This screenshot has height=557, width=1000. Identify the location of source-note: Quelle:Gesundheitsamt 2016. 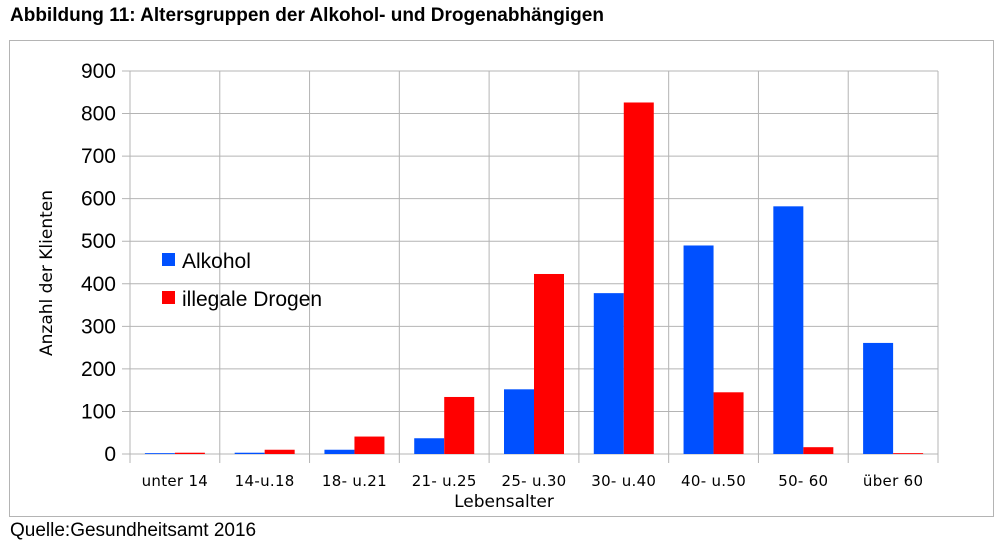
(133, 530).